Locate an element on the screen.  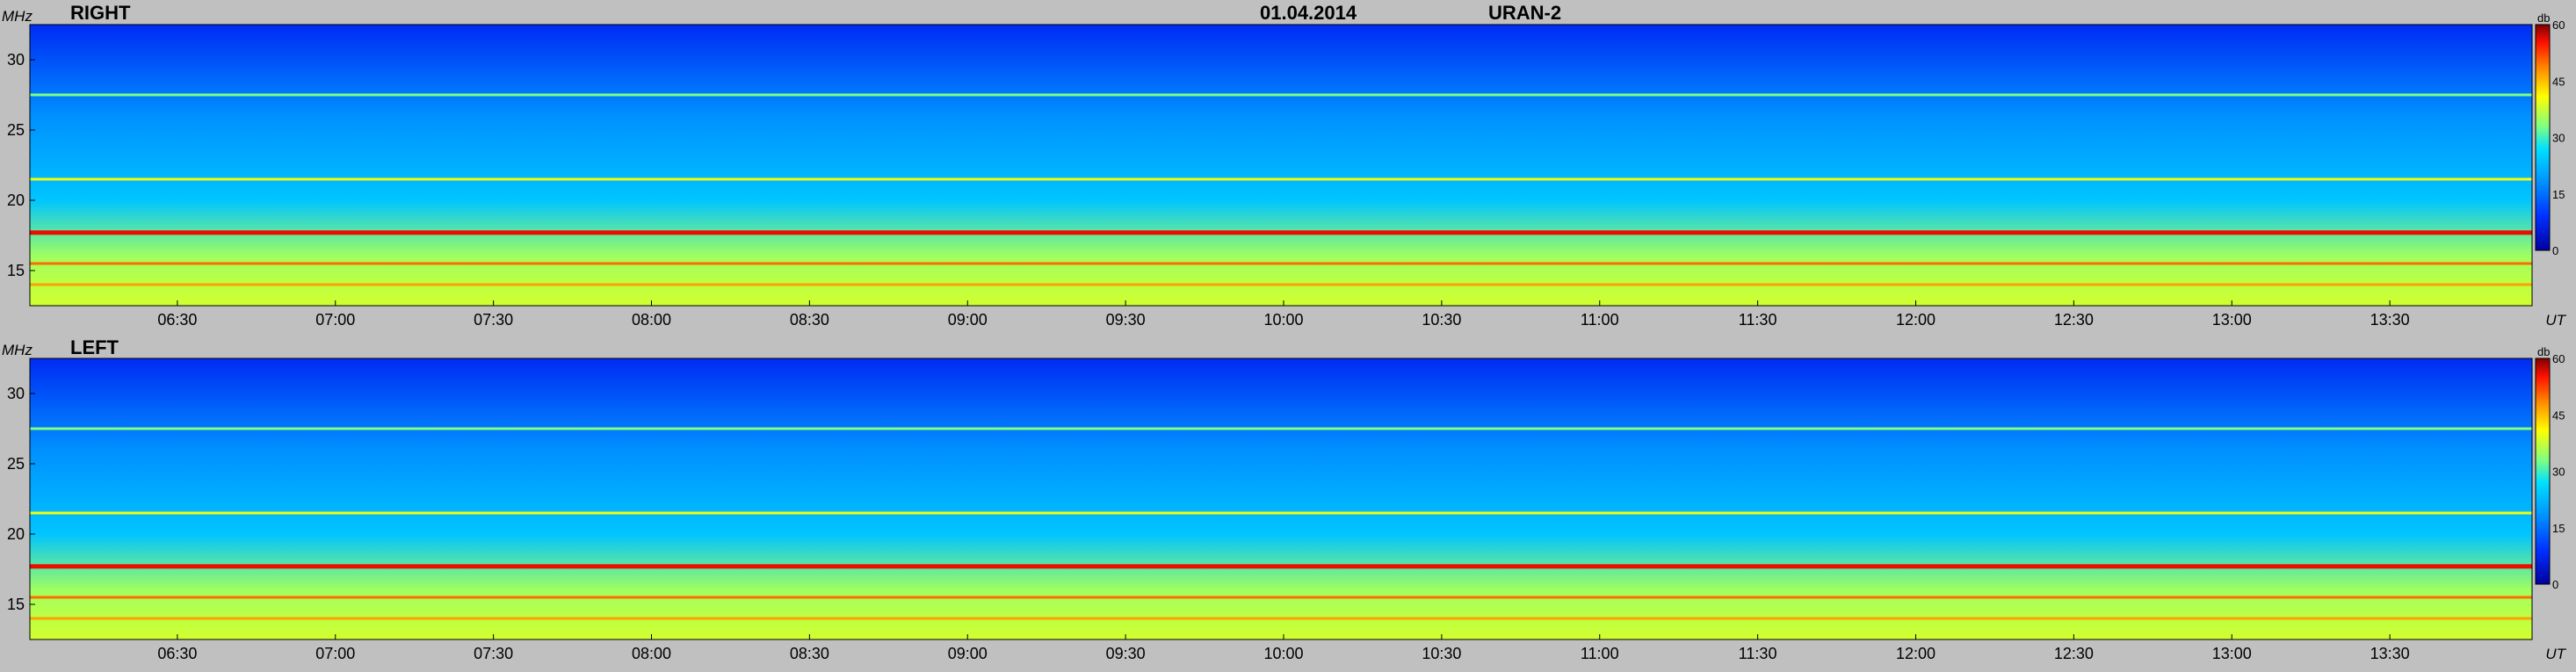
panel-label: RIGHT is located at coordinates (100, 13).